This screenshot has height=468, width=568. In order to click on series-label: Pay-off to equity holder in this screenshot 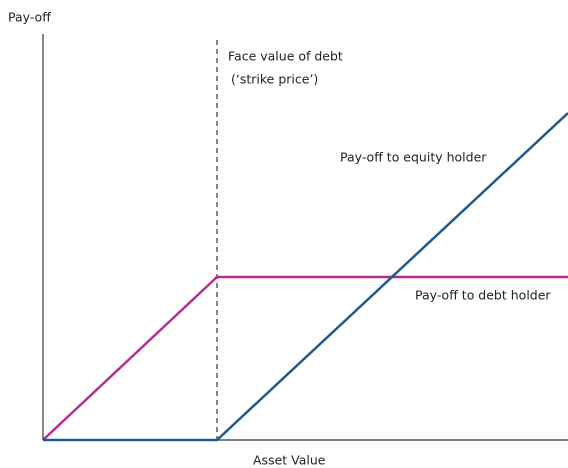, I will do `click(413, 157)`.